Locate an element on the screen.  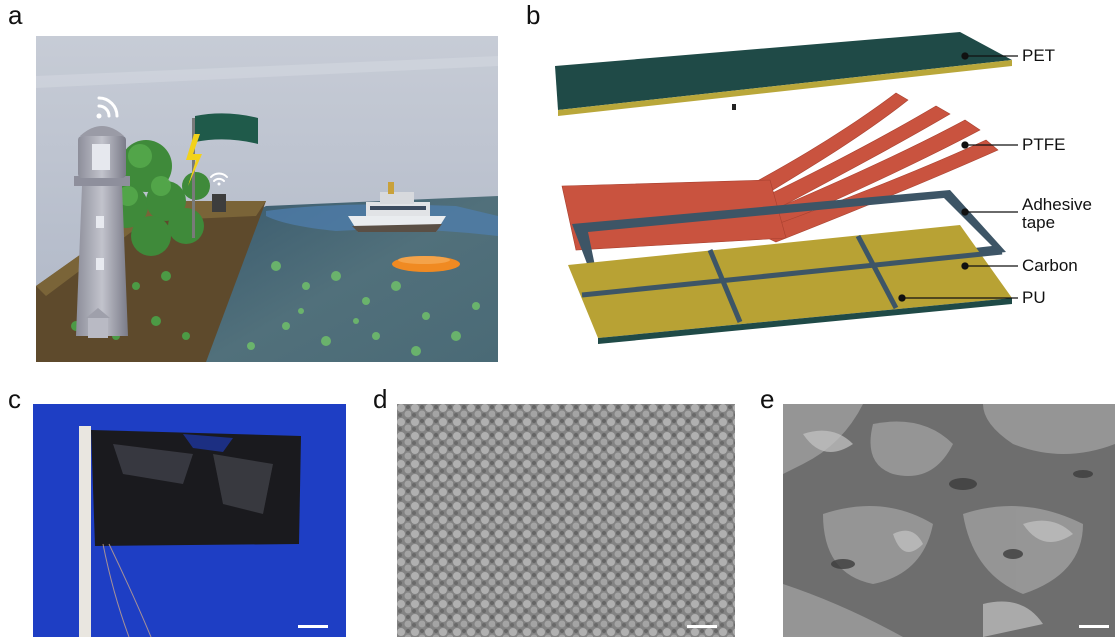
label-ptfe: PTFE is located at coordinates (1044, 144).